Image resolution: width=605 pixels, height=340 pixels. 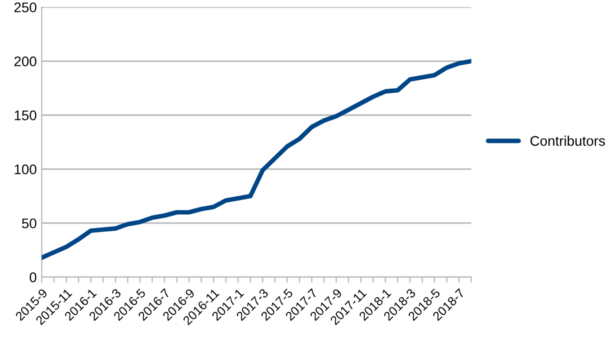 I want to click on y-tick-label: 250, so click(x=25, y=7).